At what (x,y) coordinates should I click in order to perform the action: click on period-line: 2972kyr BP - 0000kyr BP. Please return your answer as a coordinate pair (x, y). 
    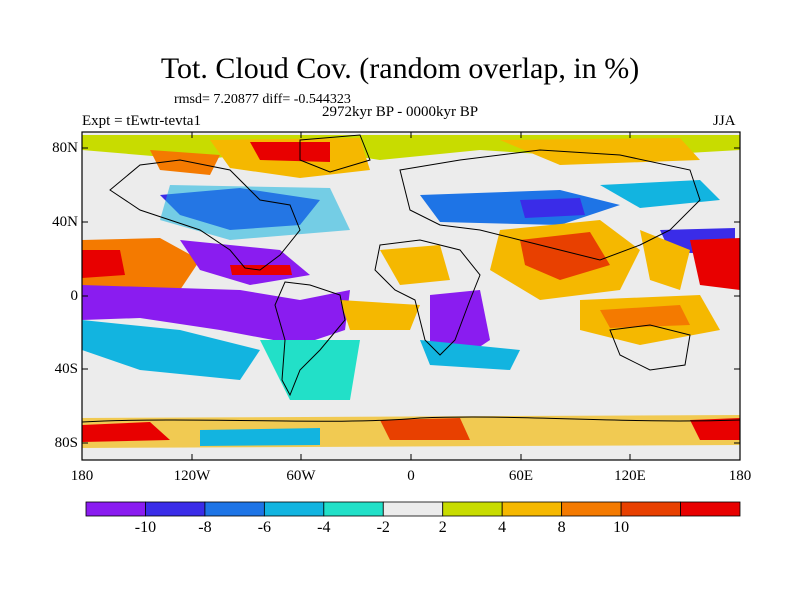
    Looking at the image, I should click on (400, 112).